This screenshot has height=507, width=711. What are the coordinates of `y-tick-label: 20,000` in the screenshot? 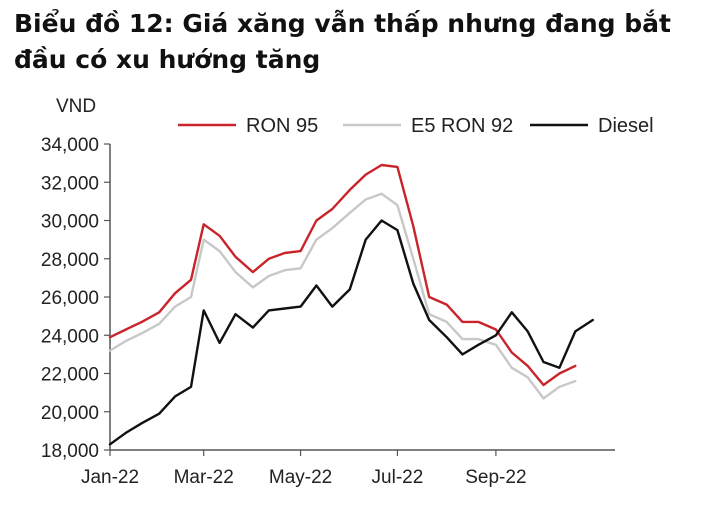 It's located at (70, 413).